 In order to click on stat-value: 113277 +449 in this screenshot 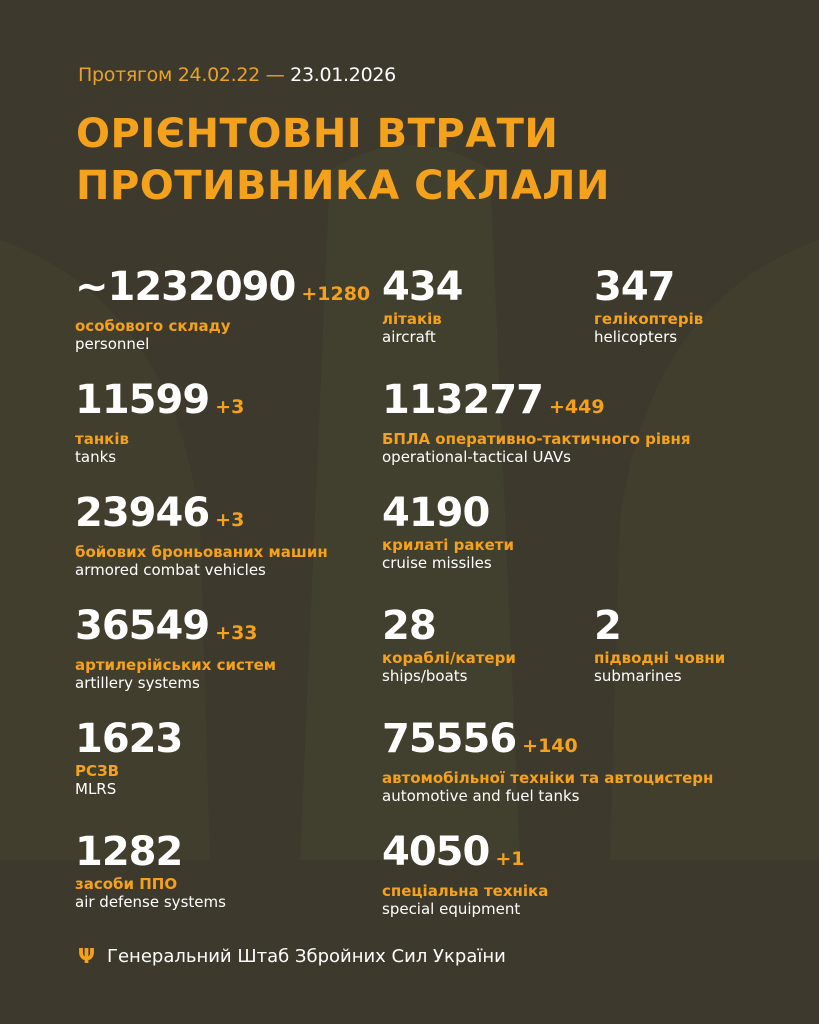, I will do `click(536, 403)`.